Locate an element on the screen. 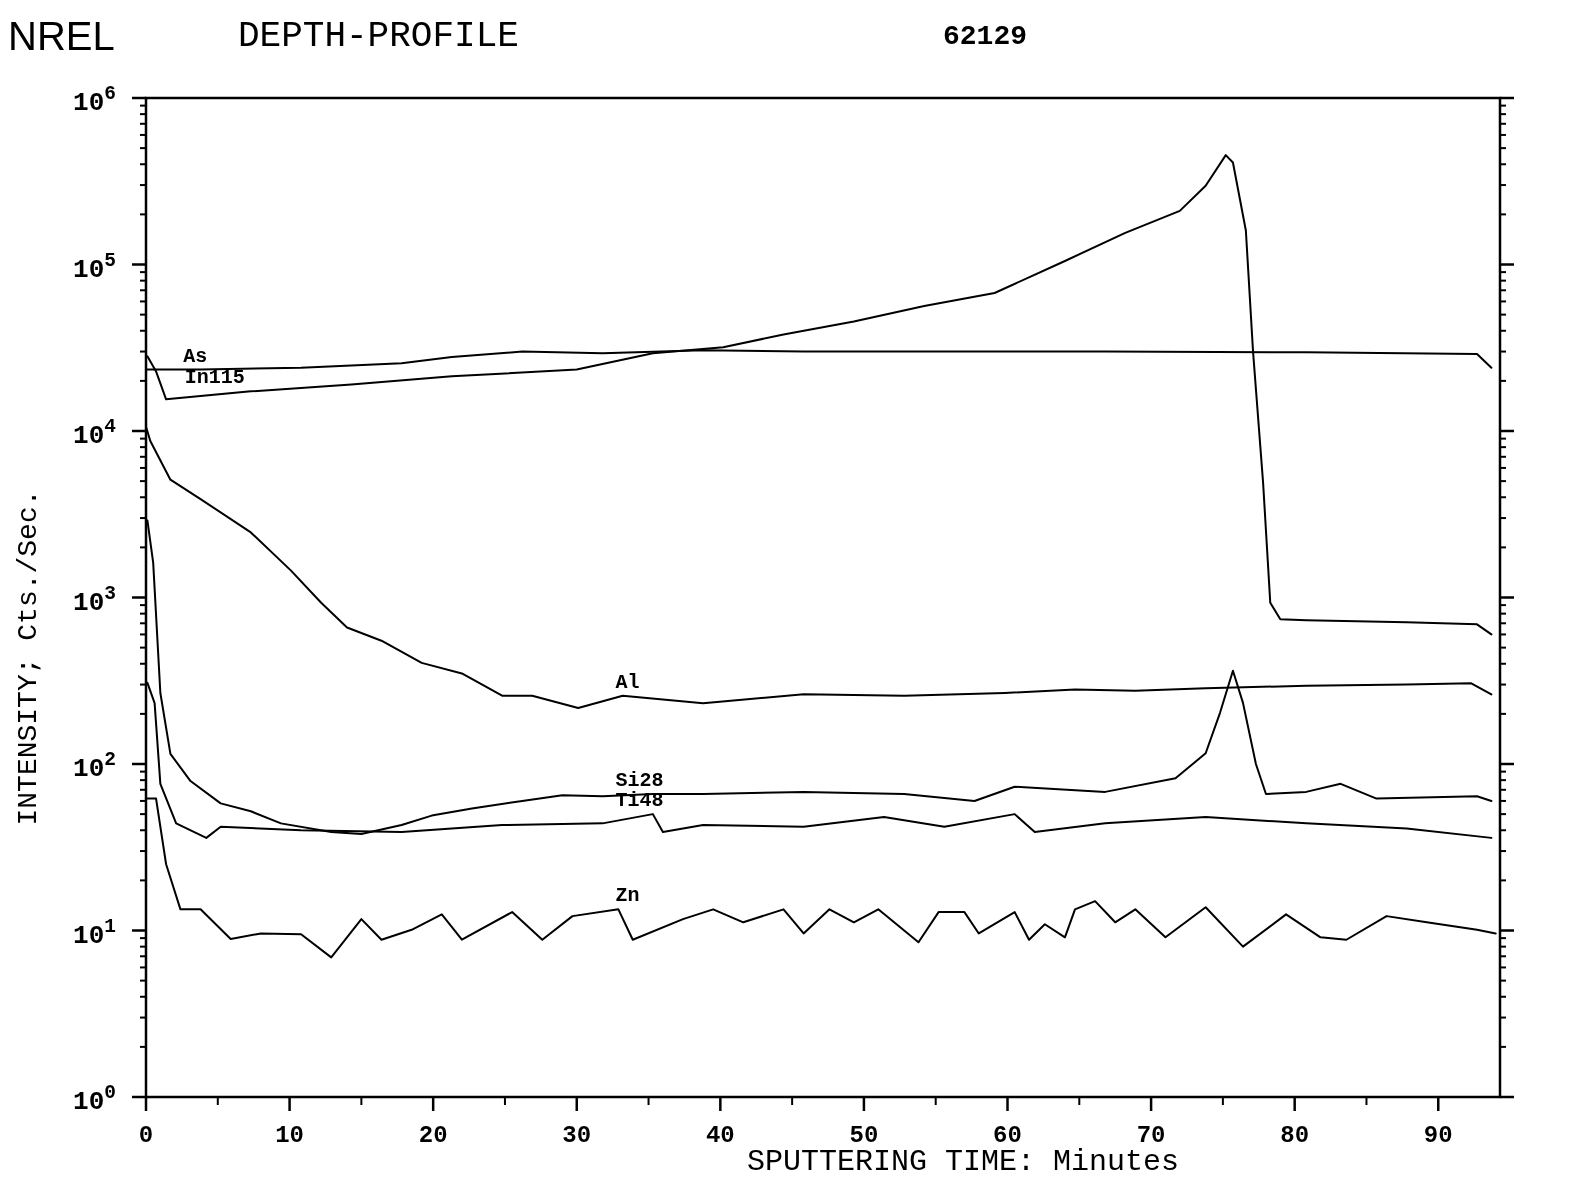  y-tick-label: 10$^{2}$ is located at coordinates (94, 766).